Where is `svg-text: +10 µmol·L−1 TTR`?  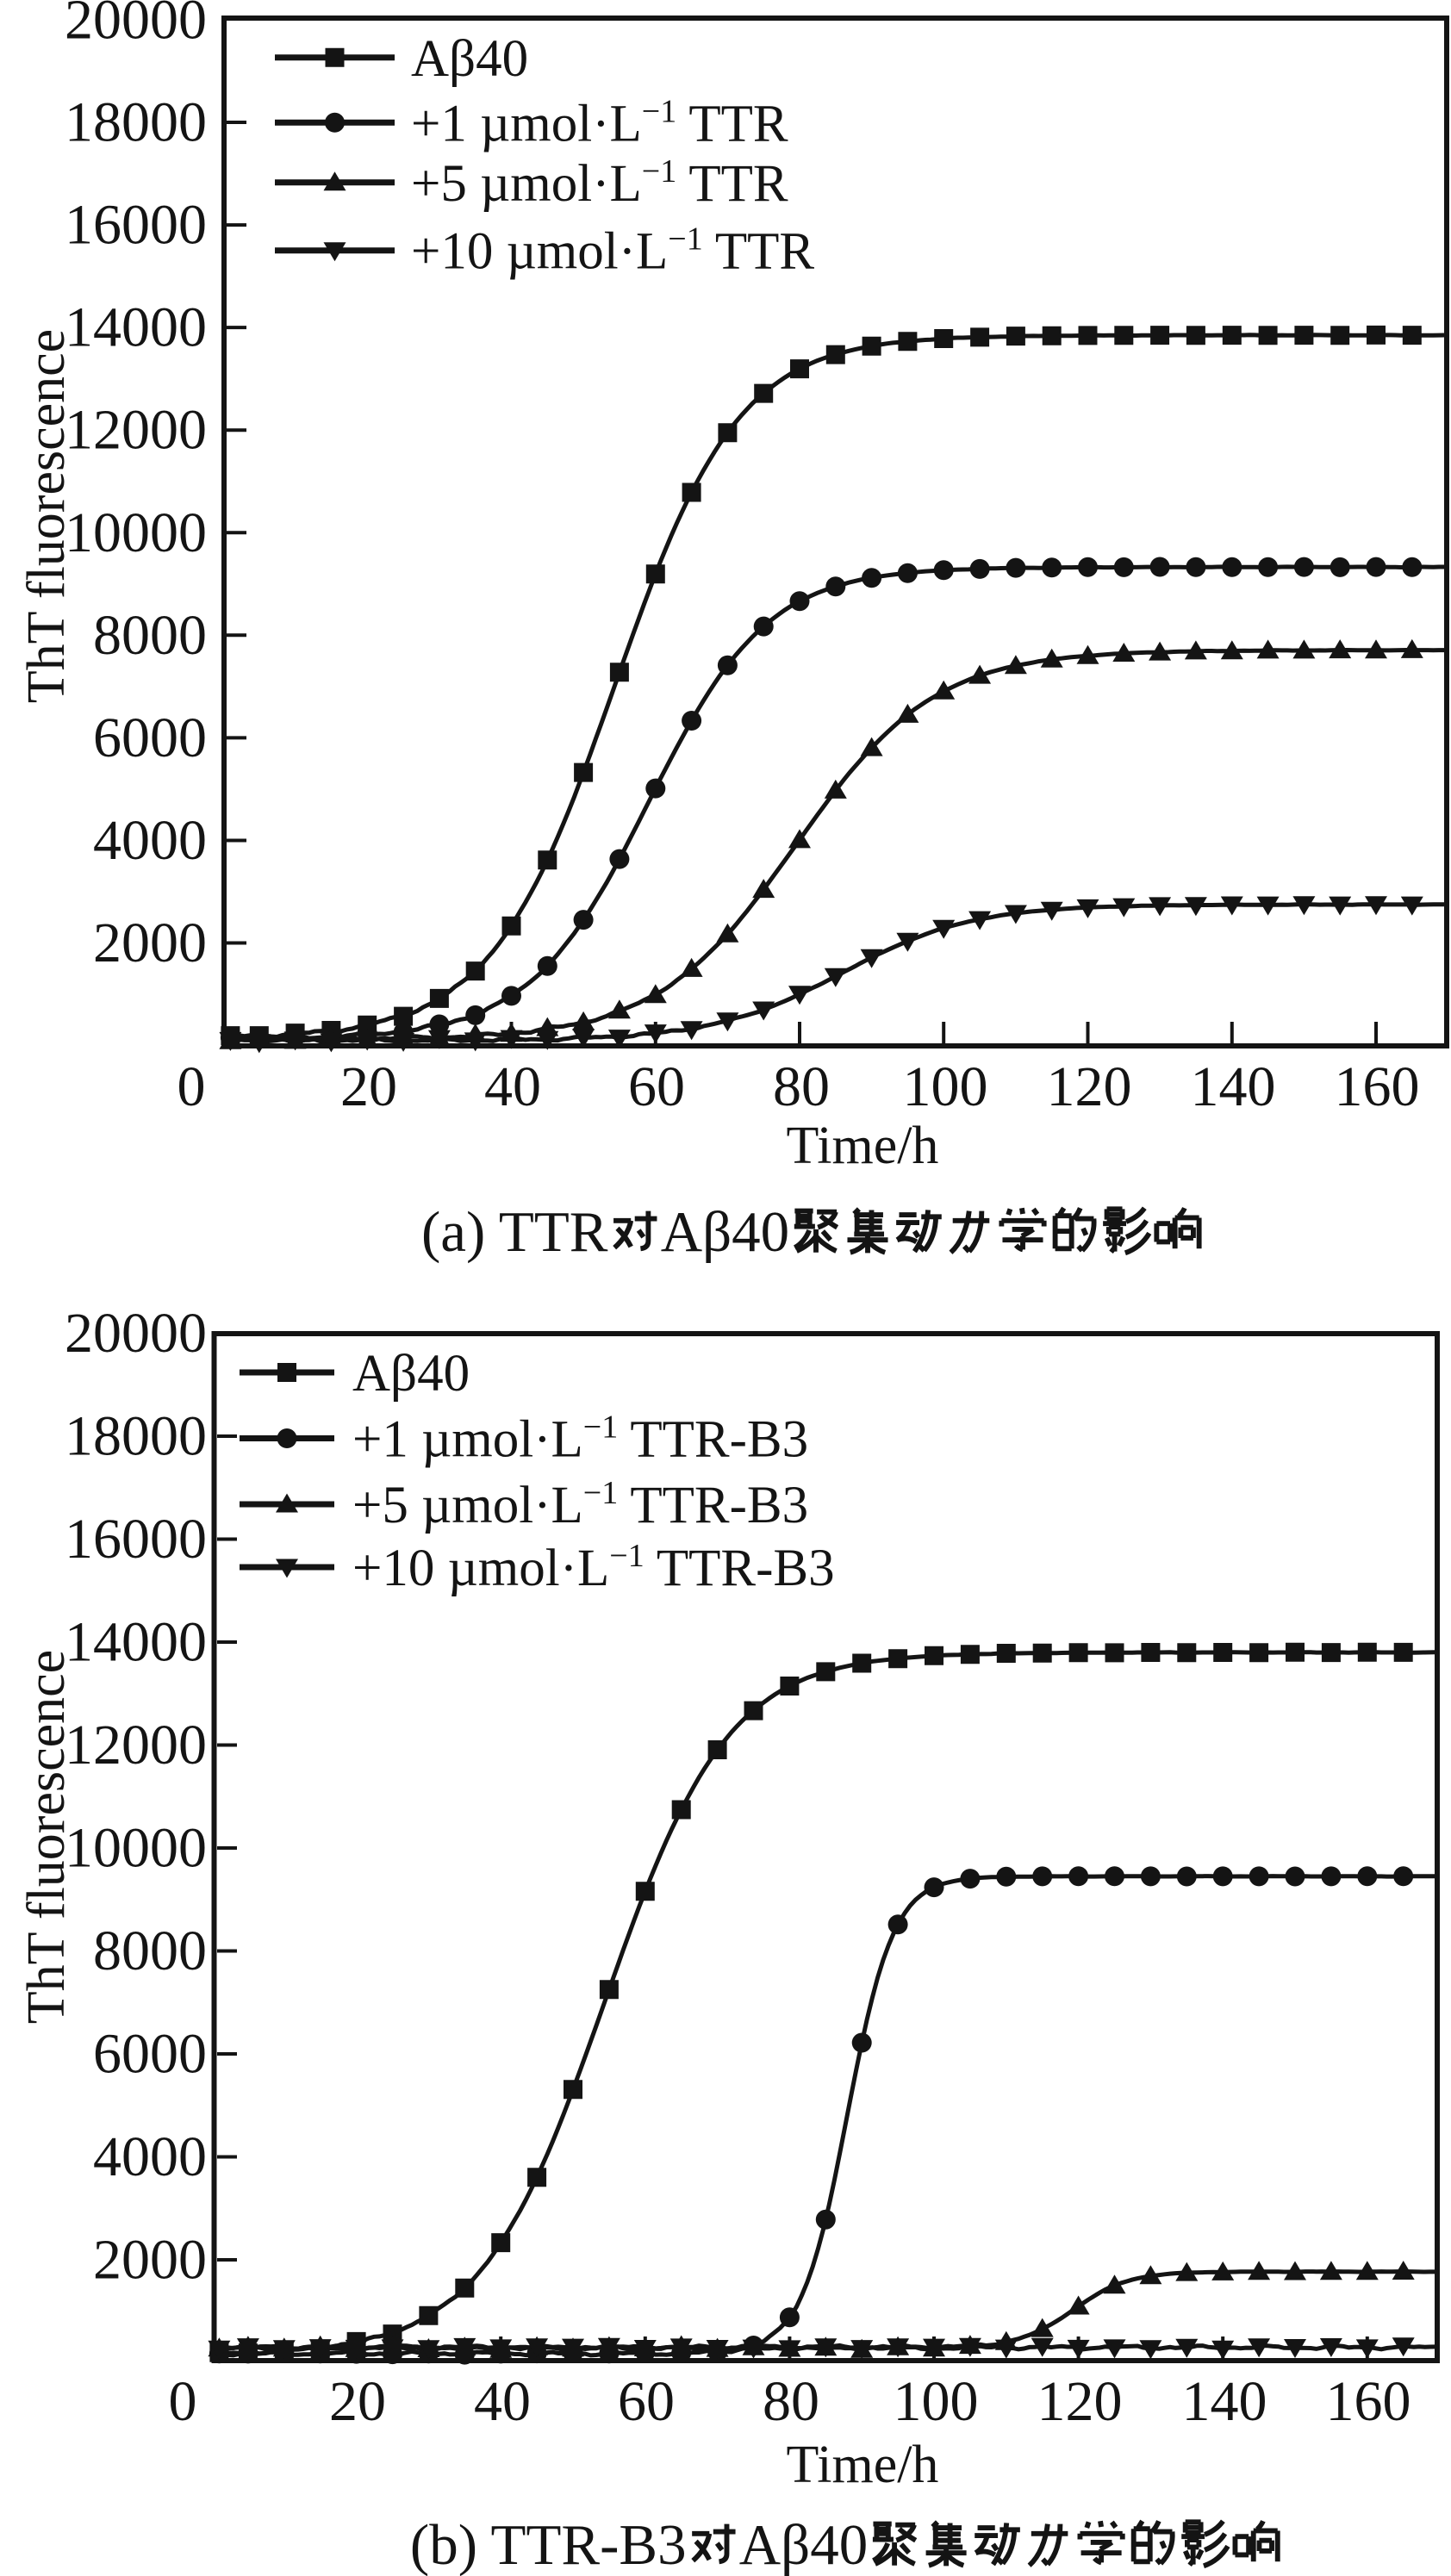
svg-text: +10 µmol·L−1 TTR is located at coordinates (613, 251).